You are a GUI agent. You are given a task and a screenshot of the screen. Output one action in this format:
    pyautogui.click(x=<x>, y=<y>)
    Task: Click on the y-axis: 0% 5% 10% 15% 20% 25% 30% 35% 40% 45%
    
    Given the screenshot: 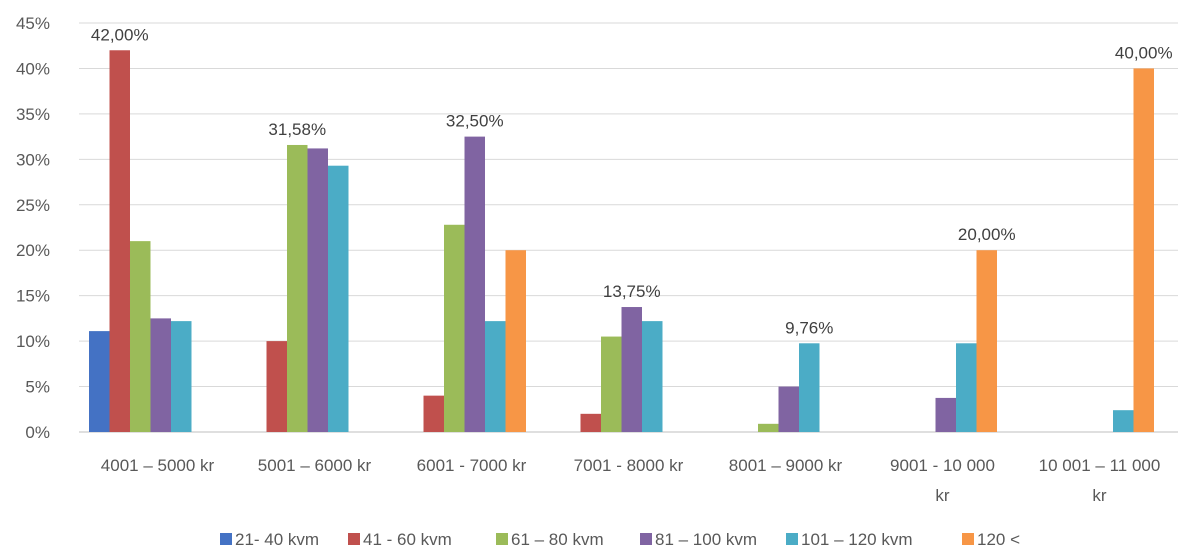 What is the action you would take?
    pyautogui.click(x=33, y=228)
    